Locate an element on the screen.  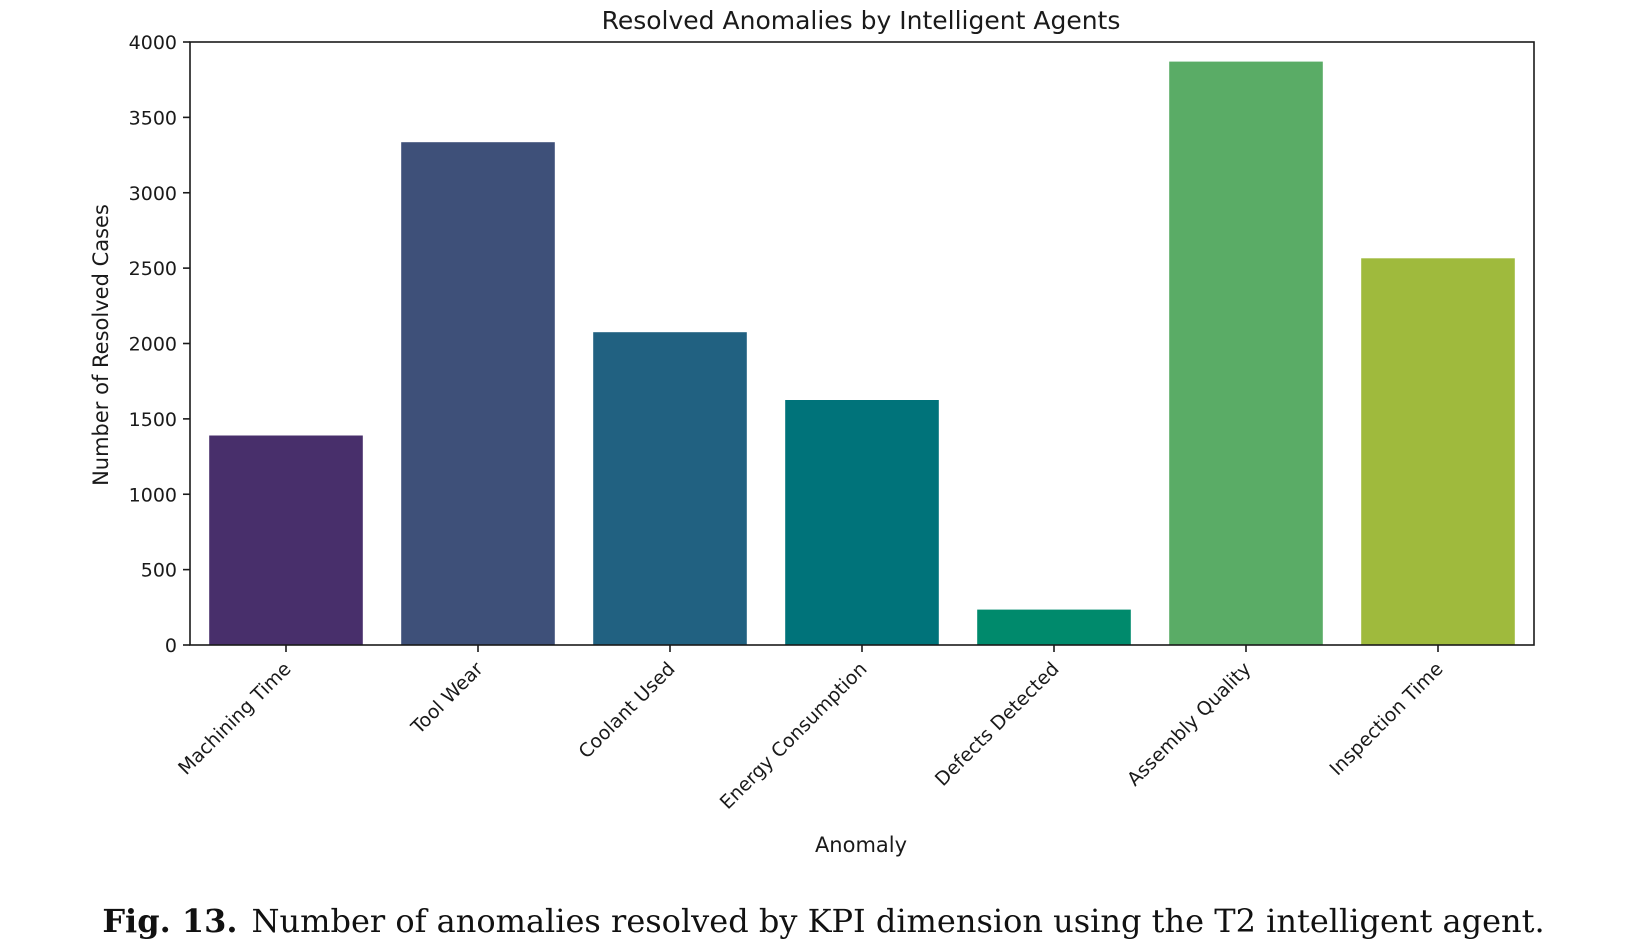
x-tick-label: Assembly Quality is located at coordinates (1189, 724).